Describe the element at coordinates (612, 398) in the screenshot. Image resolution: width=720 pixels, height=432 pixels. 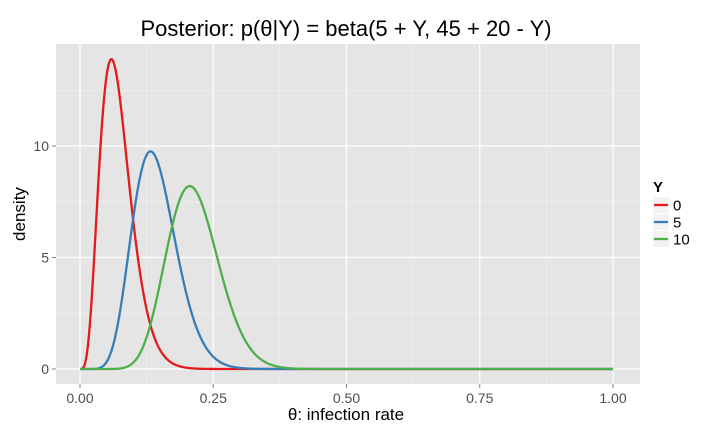
I see `x-tick-label: 1.00` at that location.